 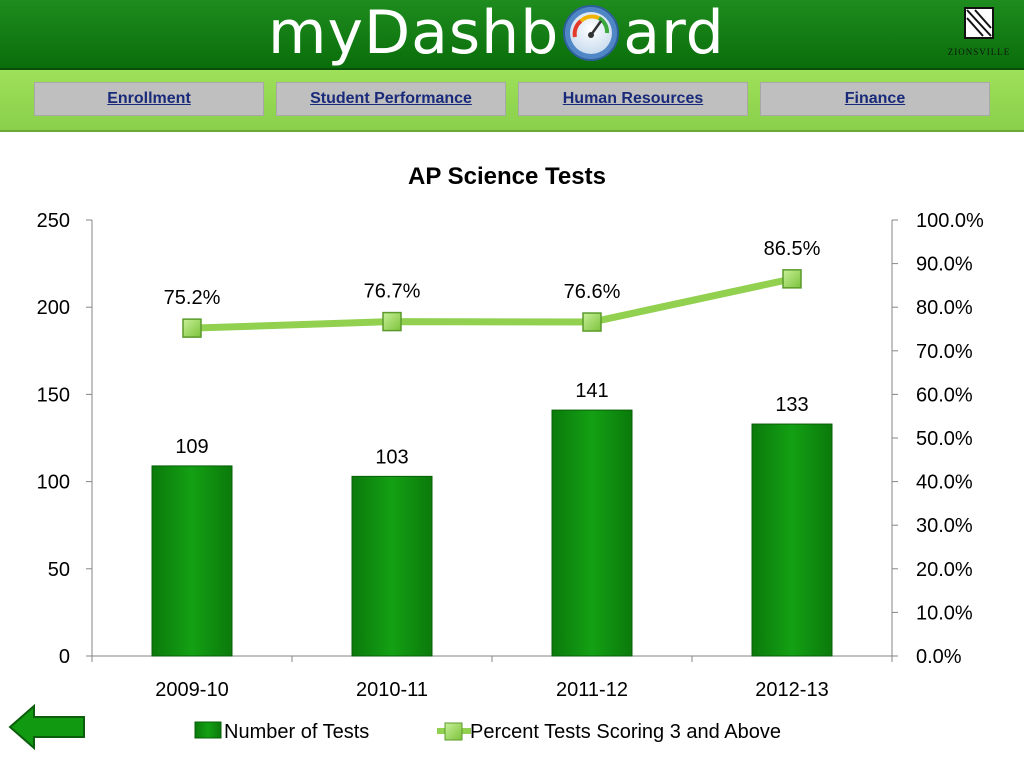 What do you see at coordinates (979, 52) in the screenshot?
I see `seal-text: ZIONSVILLE` at bounding box center [979, 52].